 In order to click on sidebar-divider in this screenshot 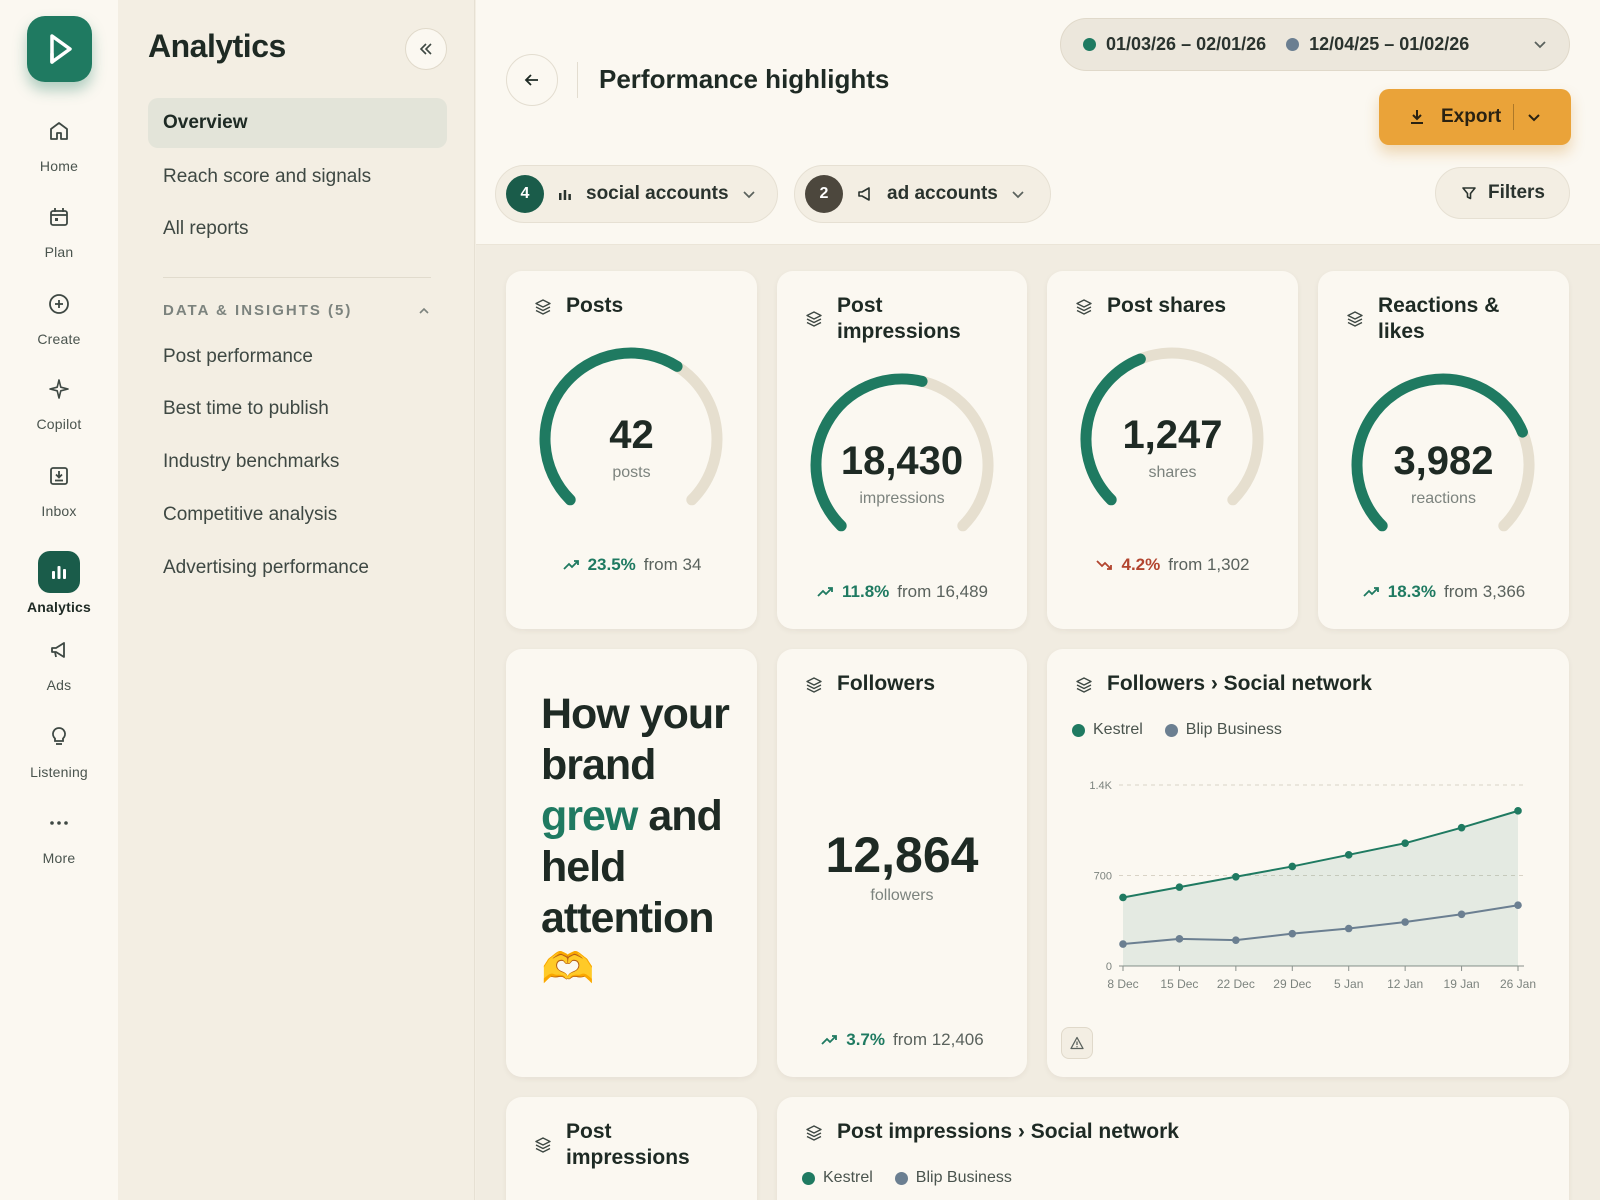, I will do `click(297, 277)`.